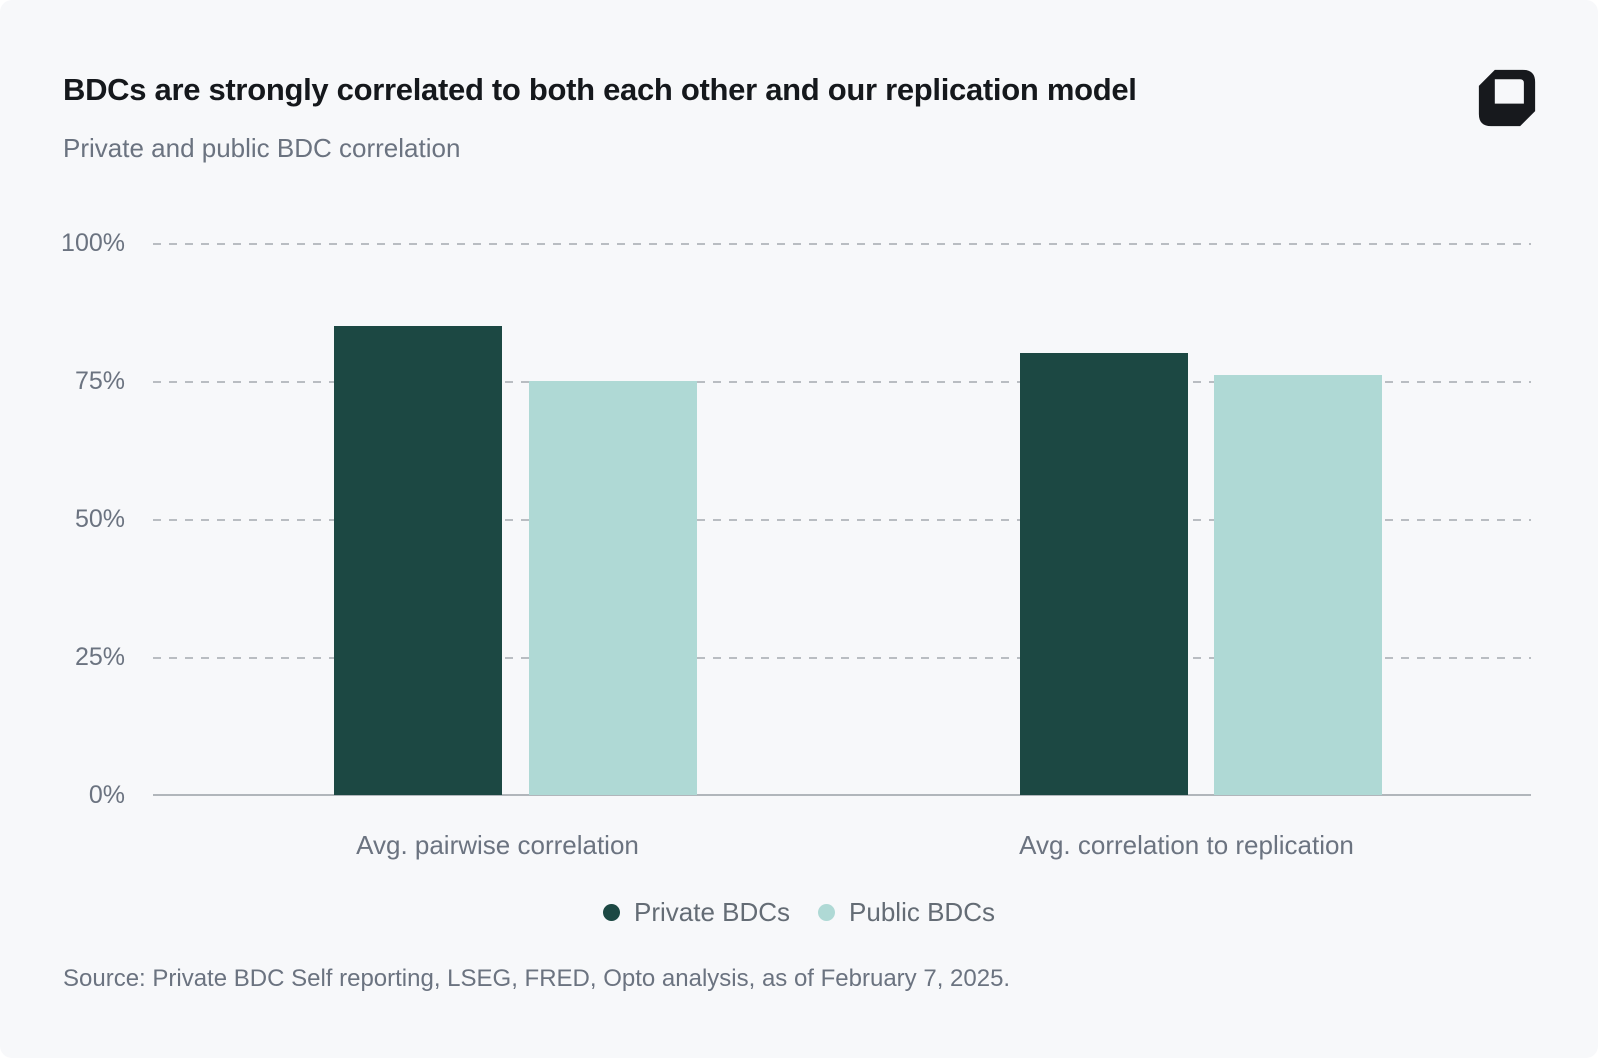 This screenshot has height=1058, width=1598. Describe the element at coordinates (712, 912) in the screenshot. I see `legend-label-private: Private BDCs` at that location.